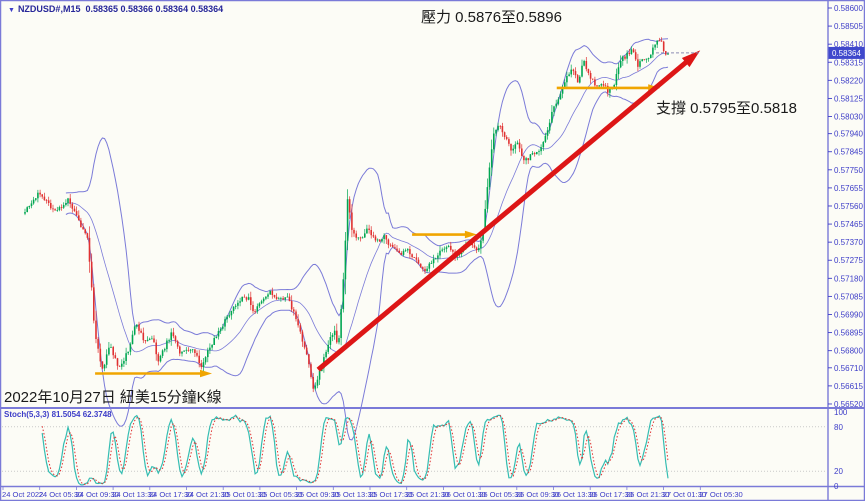  Describe the element at coordinates (848, 296) in the screenshot. I see `price-tick-label: 0.57085` at that location.